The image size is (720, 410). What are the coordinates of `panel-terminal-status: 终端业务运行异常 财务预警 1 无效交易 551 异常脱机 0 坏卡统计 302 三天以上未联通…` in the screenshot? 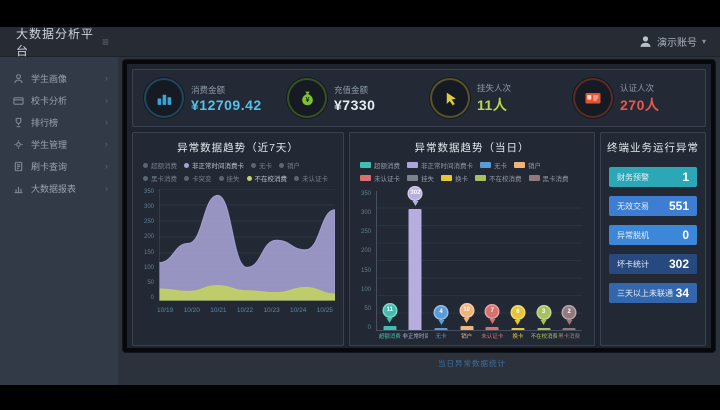 It's located at (653, 239).